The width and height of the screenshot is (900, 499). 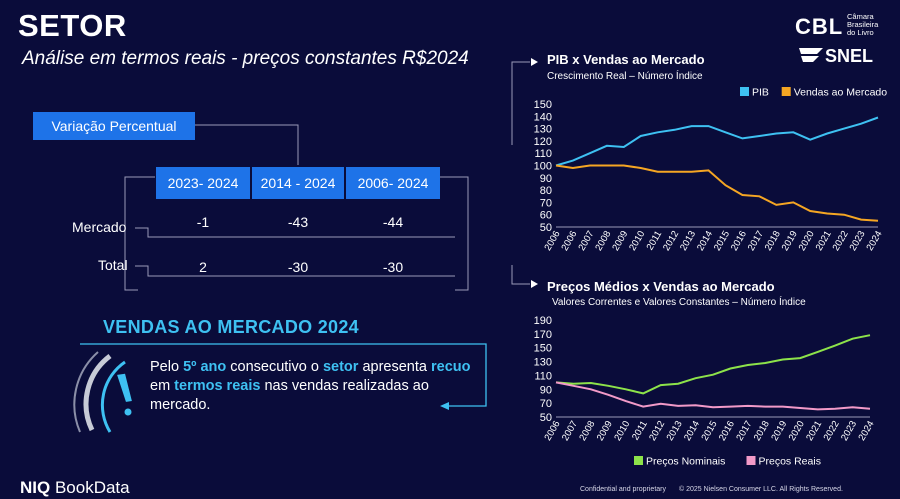 I want to click on chart2-xtick-label: 2021, so click(x=814, y=431).